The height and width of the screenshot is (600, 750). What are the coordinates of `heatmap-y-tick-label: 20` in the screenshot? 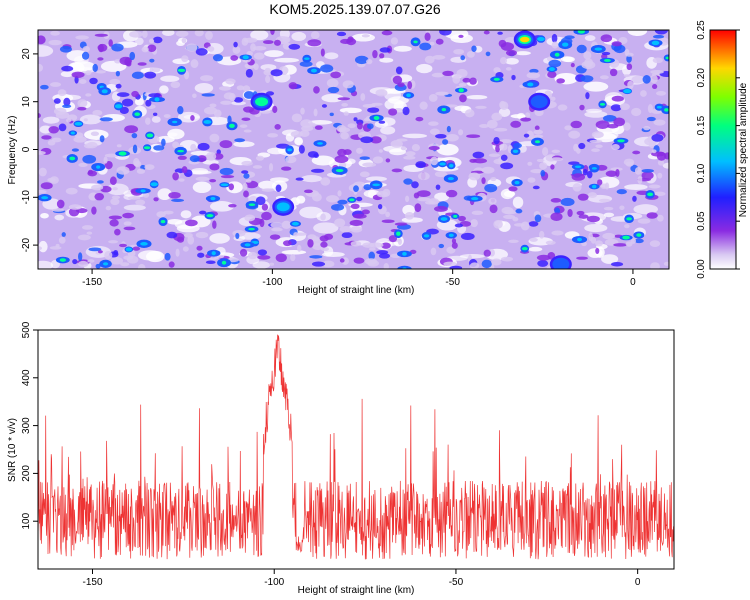 It's located at (26, 54).